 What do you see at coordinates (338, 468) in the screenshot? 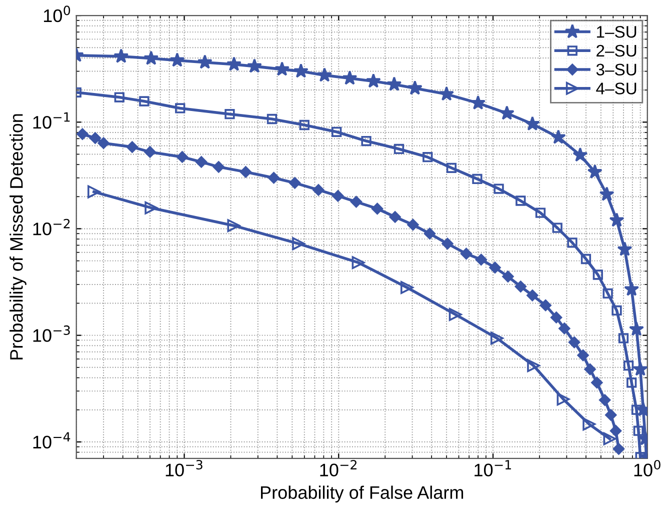
I see `x-tick-label: 10$^{−2}$` at bounding box center [338, 468].